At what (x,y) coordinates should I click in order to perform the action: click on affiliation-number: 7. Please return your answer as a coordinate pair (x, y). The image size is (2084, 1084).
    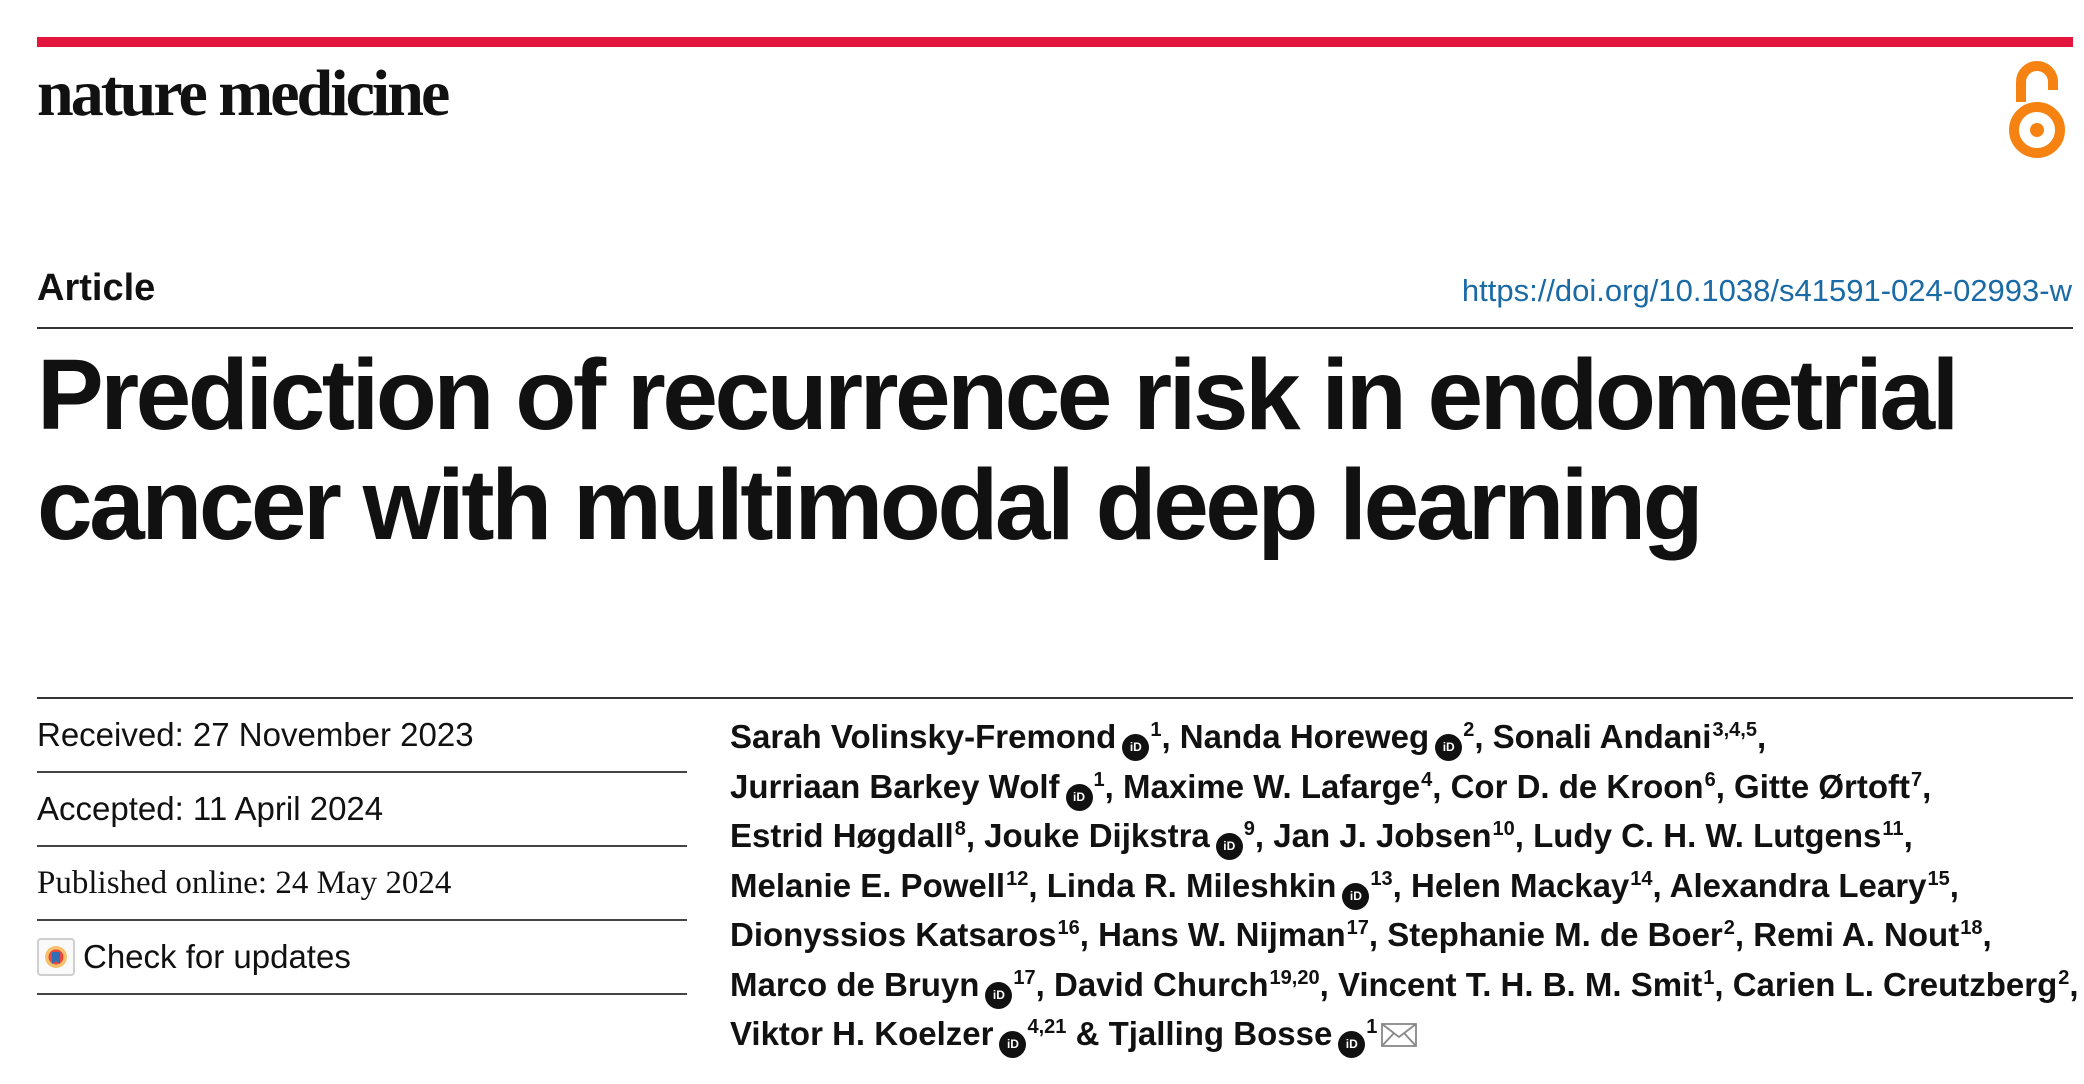
    Looking at the image, I should click on (1917, 779).